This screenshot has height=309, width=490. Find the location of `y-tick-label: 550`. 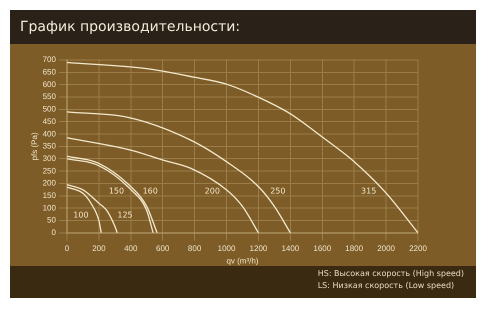

y-tick-label: 550 is located at coordinates (49, 97).